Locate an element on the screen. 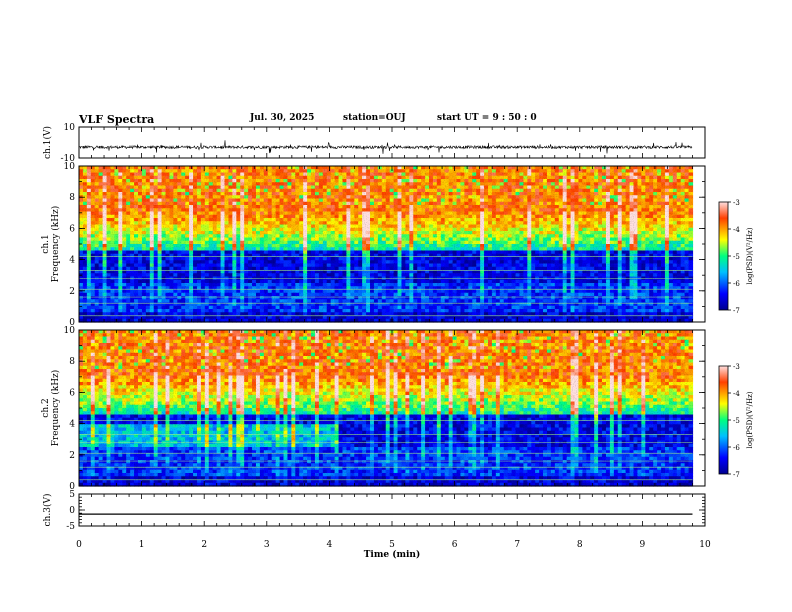 The height and width of the screenshot is (612, 792). date-label: Jul. 30, 2025 is located at coordinates (282, 118).